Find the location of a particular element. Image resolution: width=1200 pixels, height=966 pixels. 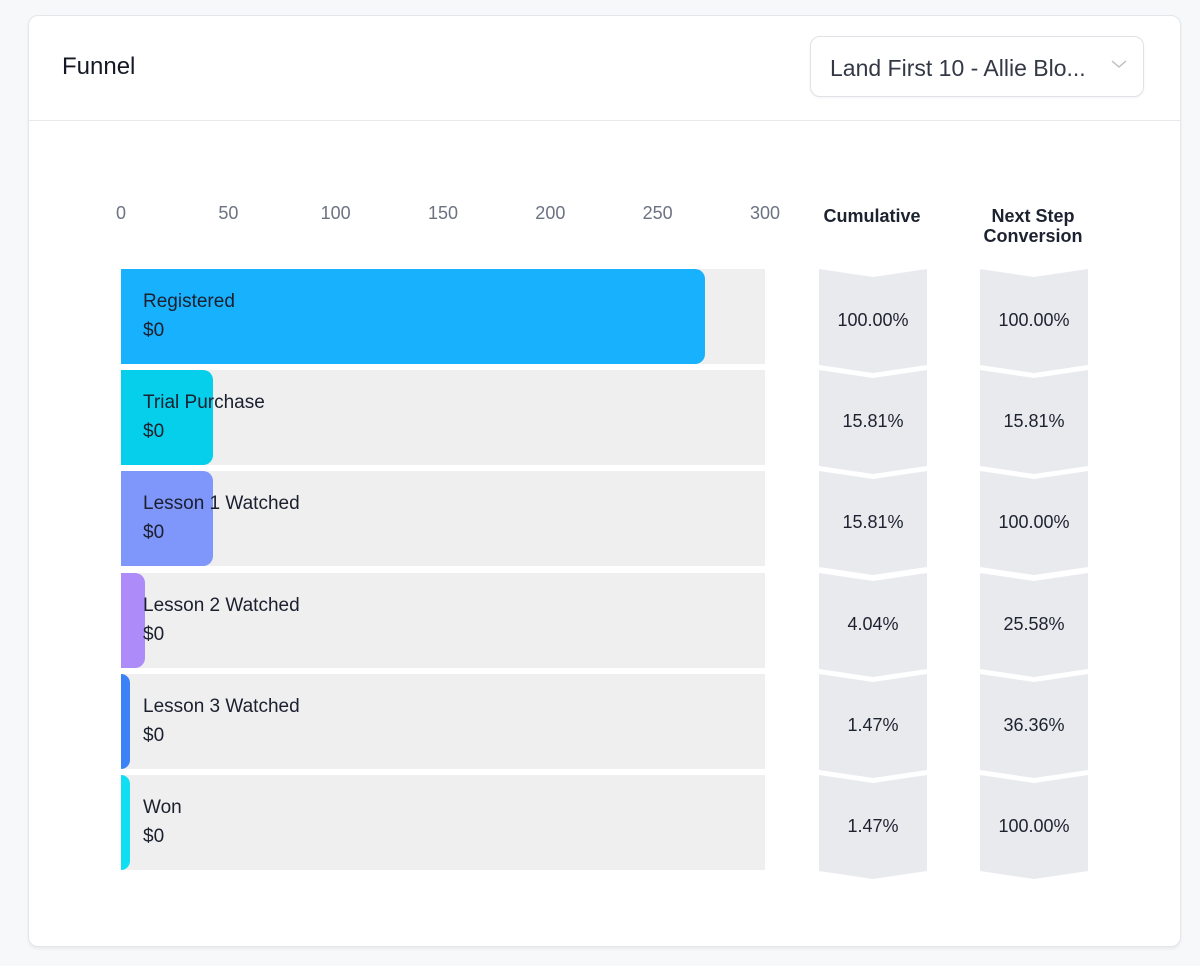

next-step-cell-value: 36.36% is located at coordinates (1034, 724).